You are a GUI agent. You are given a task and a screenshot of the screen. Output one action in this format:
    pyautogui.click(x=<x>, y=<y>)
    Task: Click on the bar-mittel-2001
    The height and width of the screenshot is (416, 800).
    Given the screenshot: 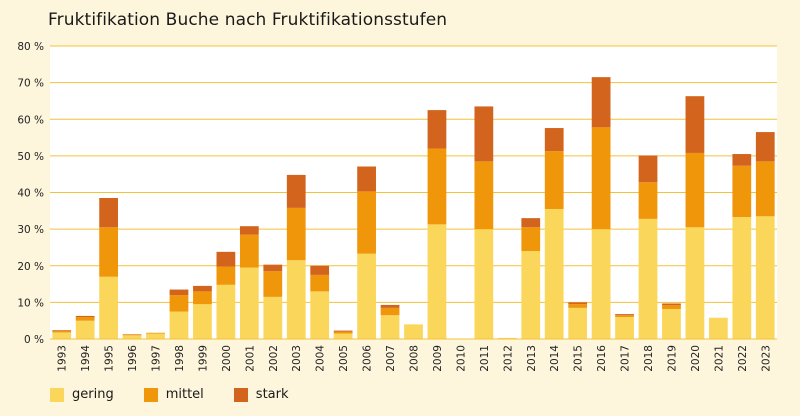 What is the action you would take?
    pyautogui.click(x=249, y=251)
    